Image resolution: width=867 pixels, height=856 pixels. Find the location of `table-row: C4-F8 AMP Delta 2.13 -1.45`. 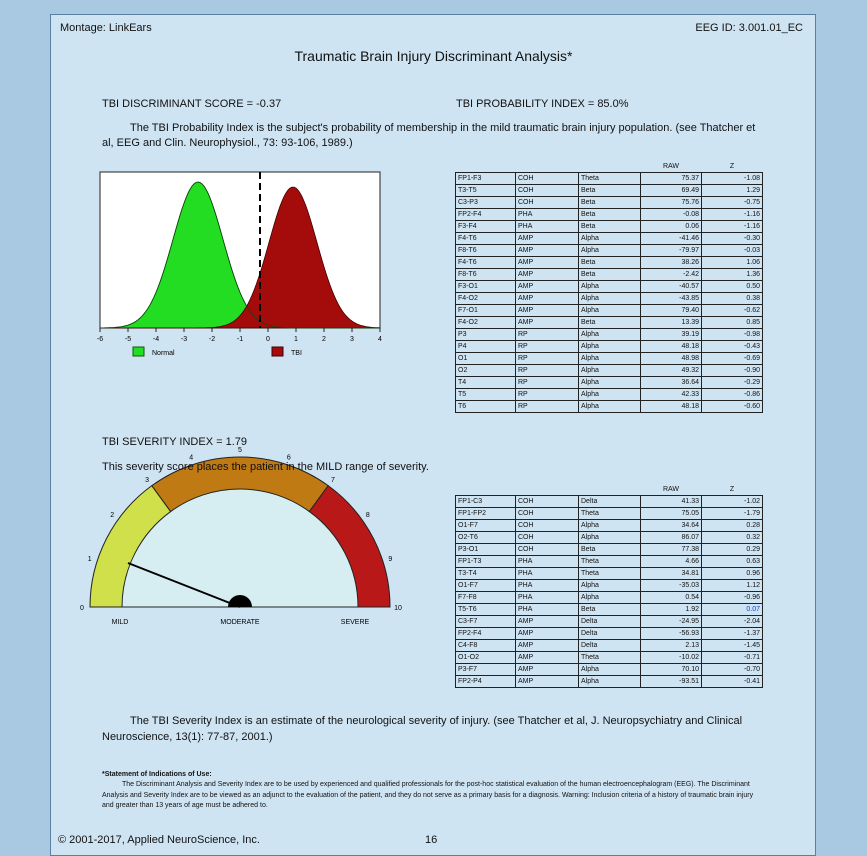

table-row: C4-F8 AMP Delta 2.13 -1.45 is located at coordinates (609, 645).